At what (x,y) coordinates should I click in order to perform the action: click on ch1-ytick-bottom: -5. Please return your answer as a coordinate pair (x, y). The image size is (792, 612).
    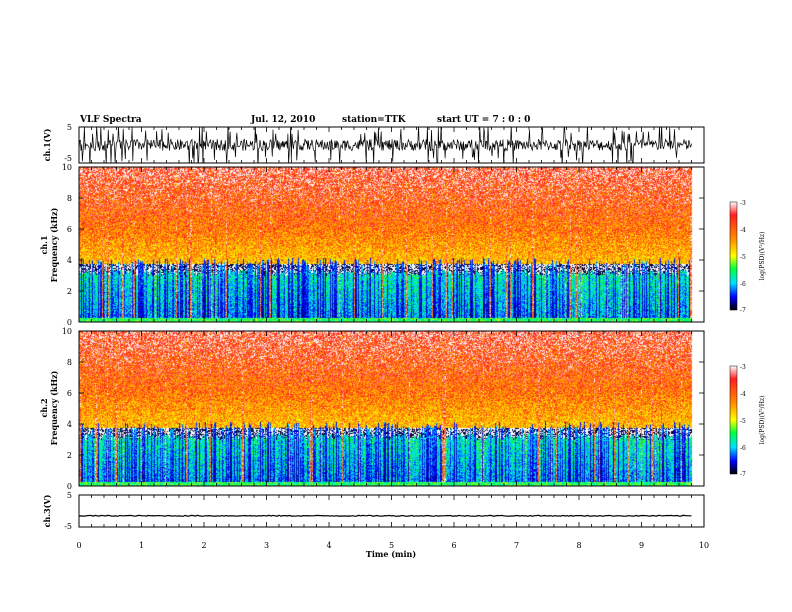
    Looking at the image, I should click on (68, 158).